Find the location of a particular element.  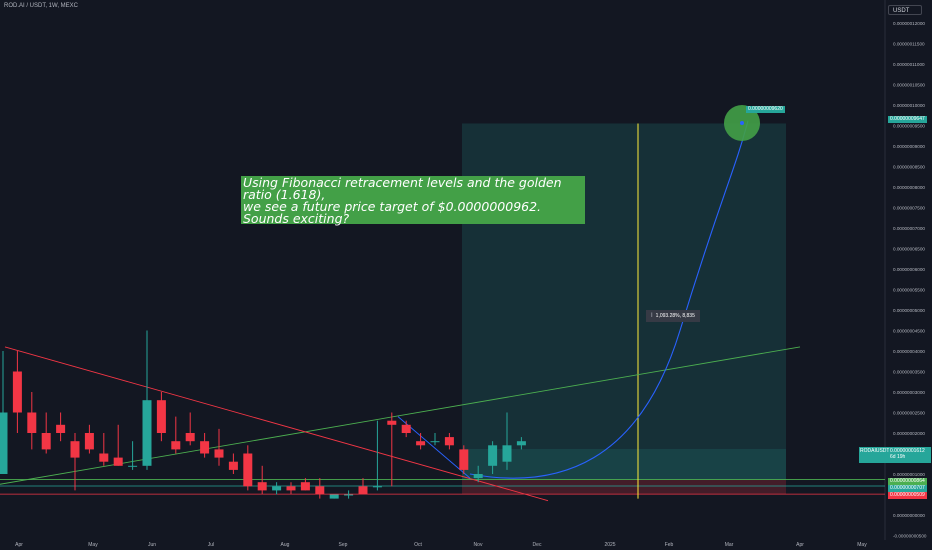

target-axis-tag: 0.00000009647 is located at coordinates (907, 119).